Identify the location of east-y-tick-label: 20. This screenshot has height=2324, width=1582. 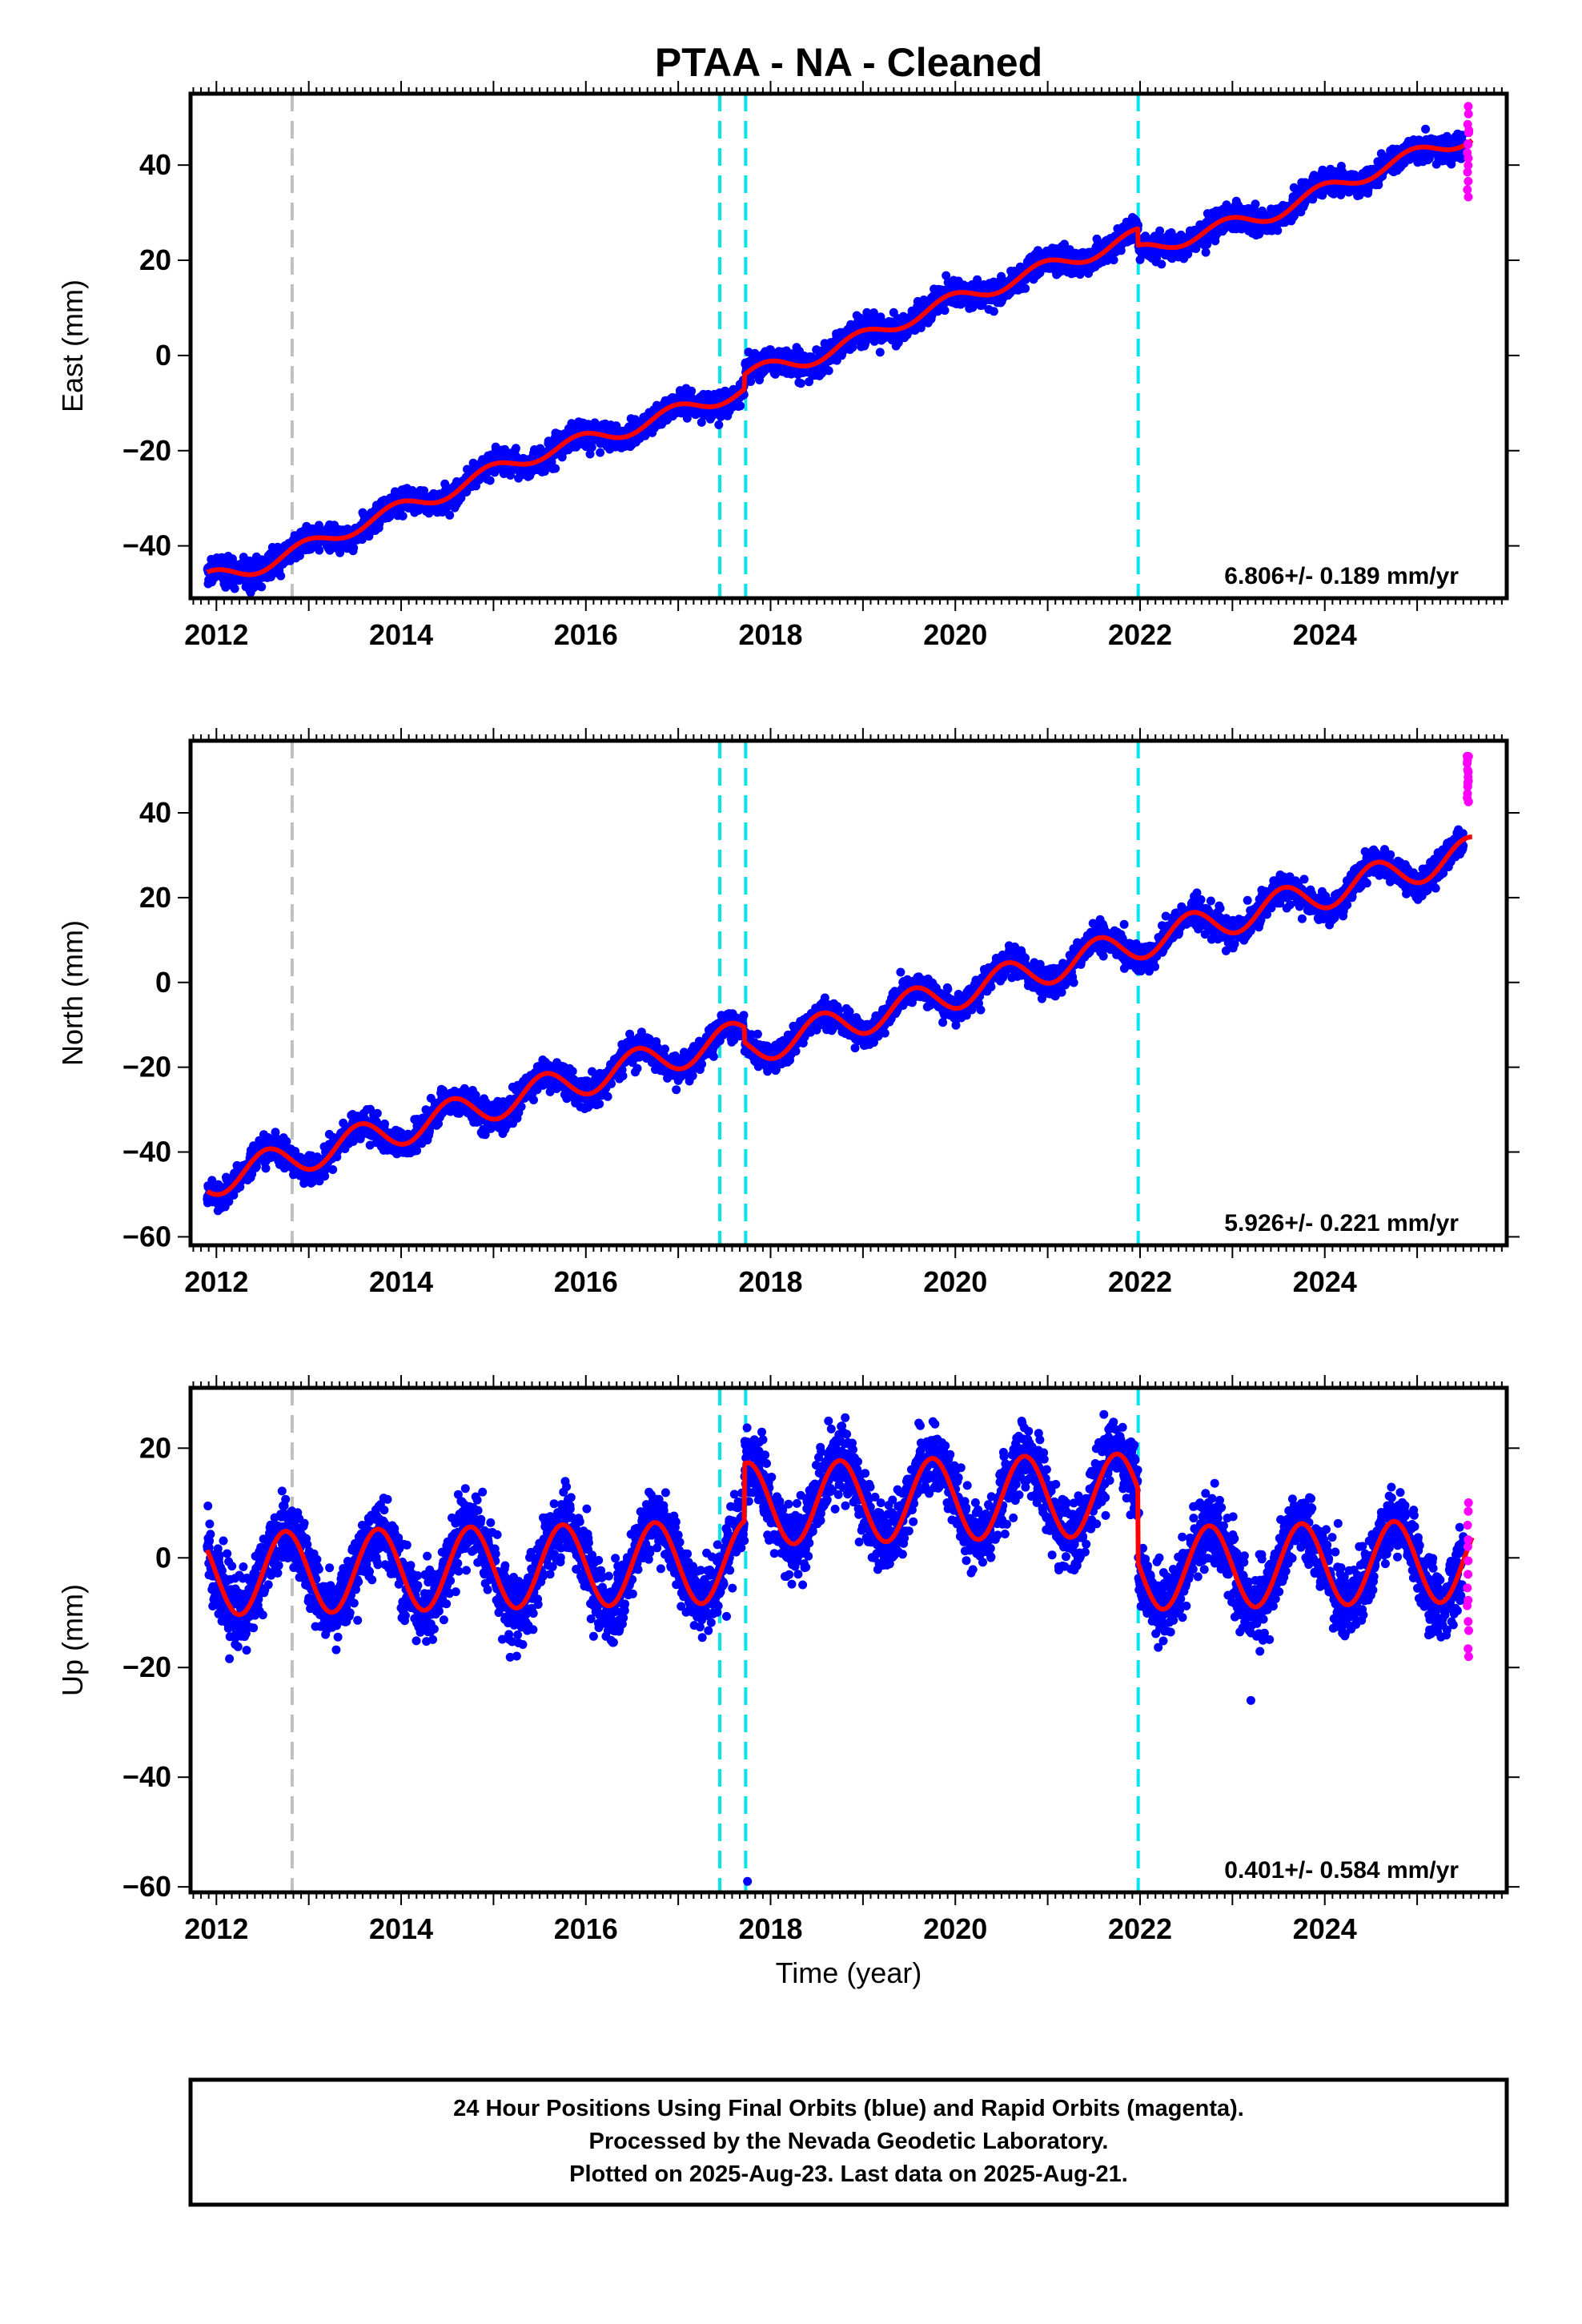
(155, 259).